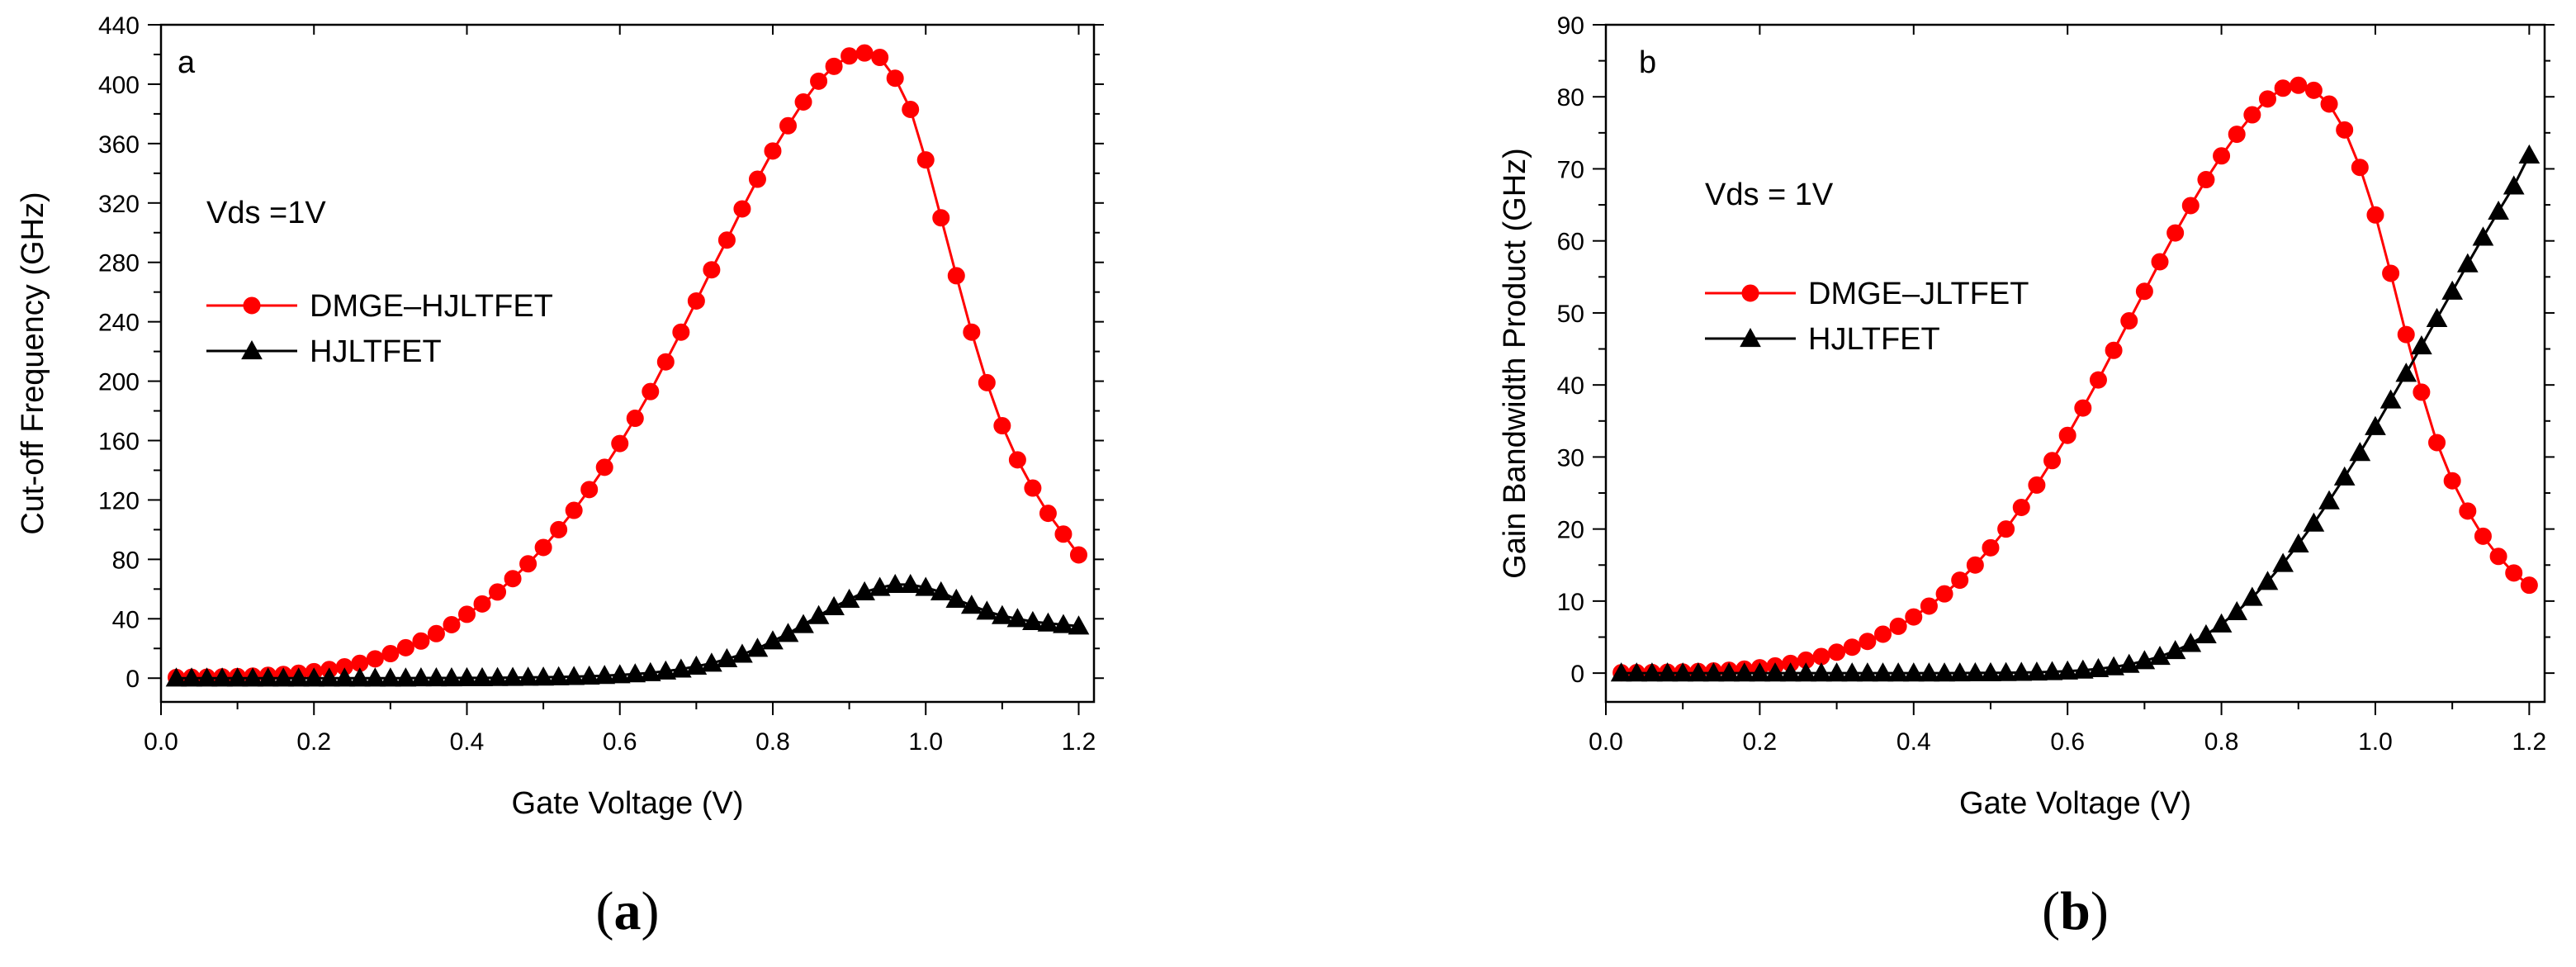 Image resolution: width=2576 pixels, height=967 pixels. Describe the element at coordinates (187, 62) in the screenshot. I see `panel-letter: a` at that location.